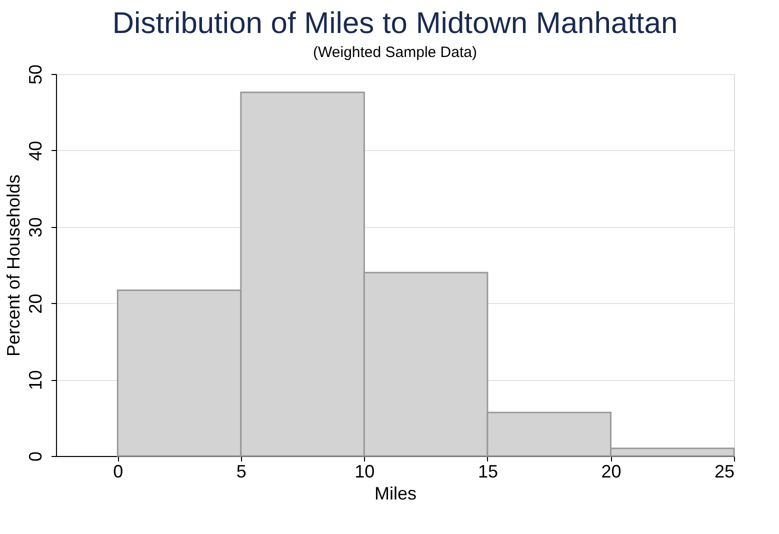  I want to click on chart-subtitle: (Weighted Sample Data), so click(395, 52).